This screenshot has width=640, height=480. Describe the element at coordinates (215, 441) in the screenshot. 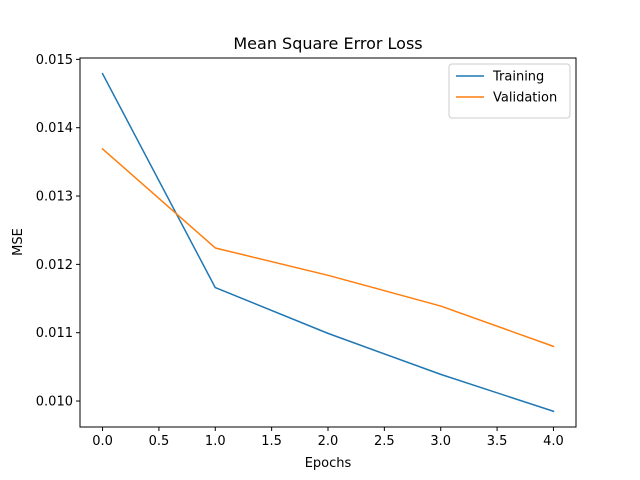

I see `x-tick-label: 1.0` at that location.